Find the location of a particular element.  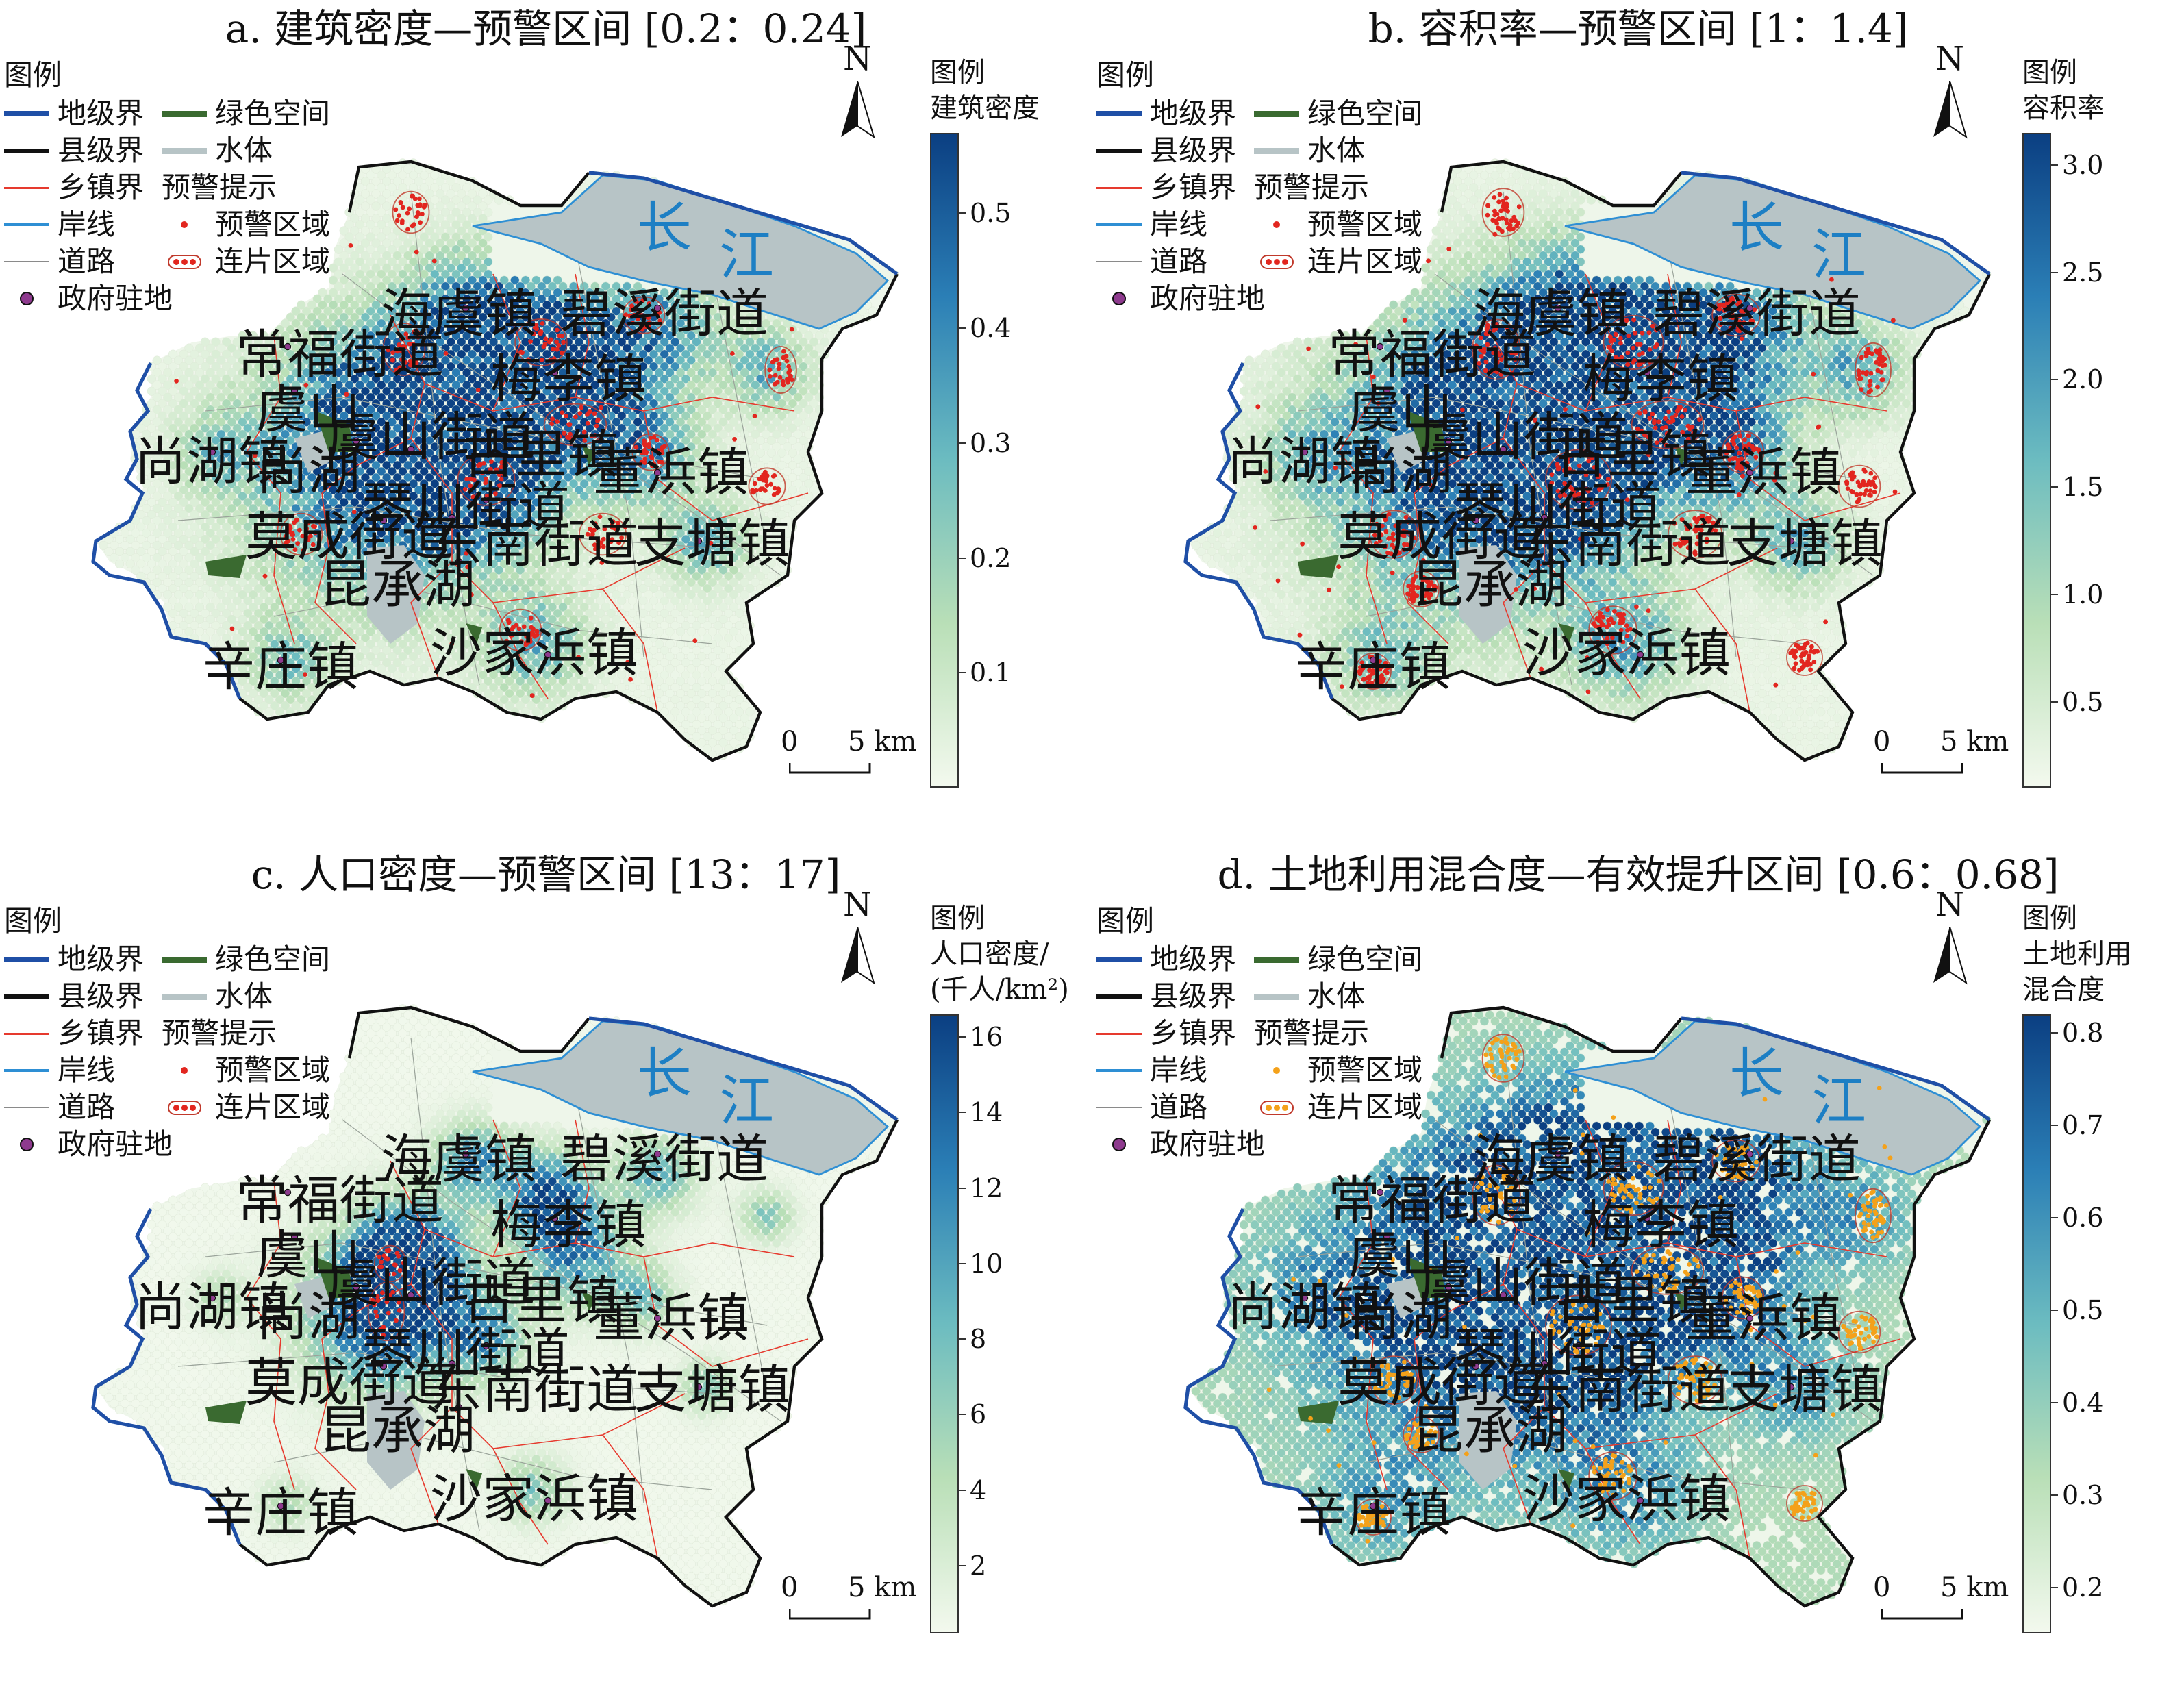

colorbar-tick-label: 0.5 is located at coordinates (991, 213).